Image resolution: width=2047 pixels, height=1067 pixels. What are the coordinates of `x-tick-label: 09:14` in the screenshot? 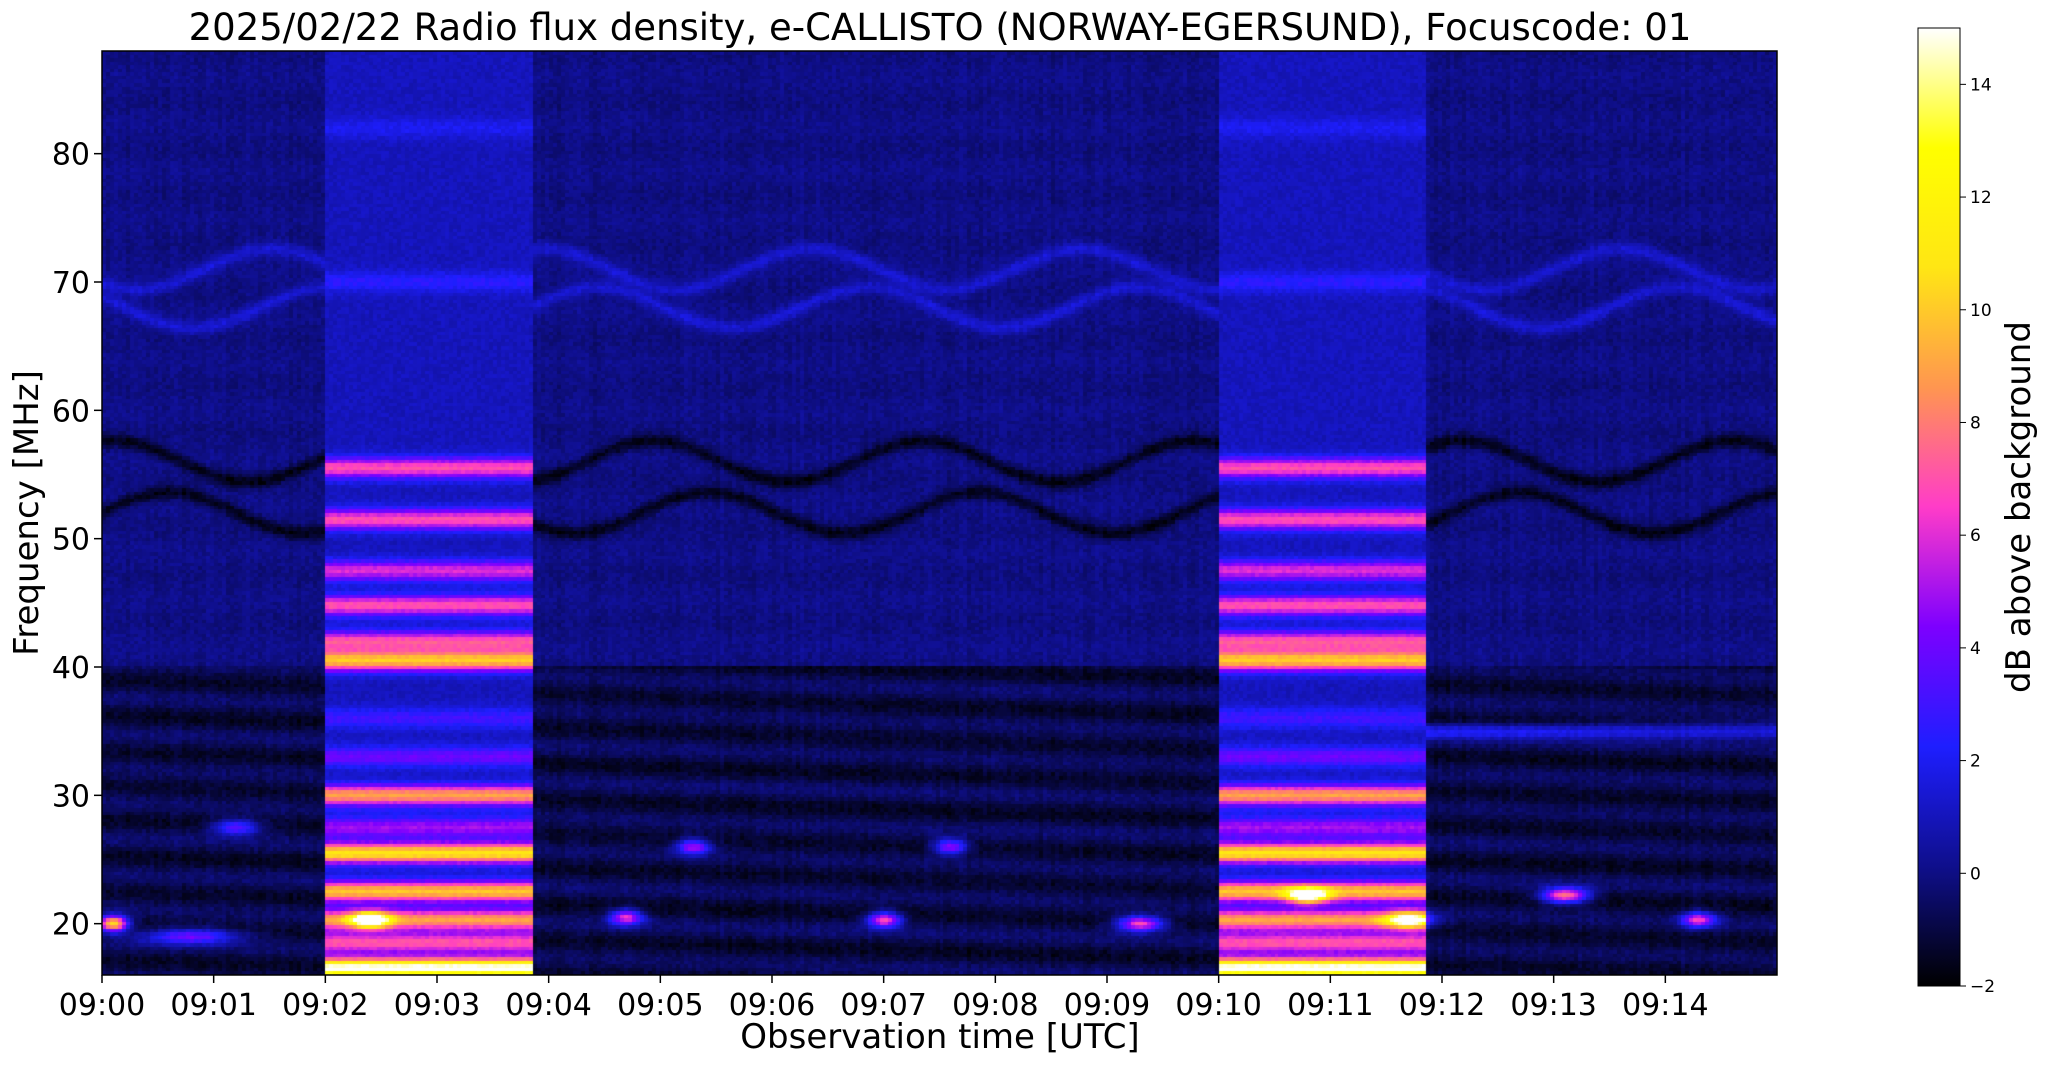 It's located at (1665, 1005).